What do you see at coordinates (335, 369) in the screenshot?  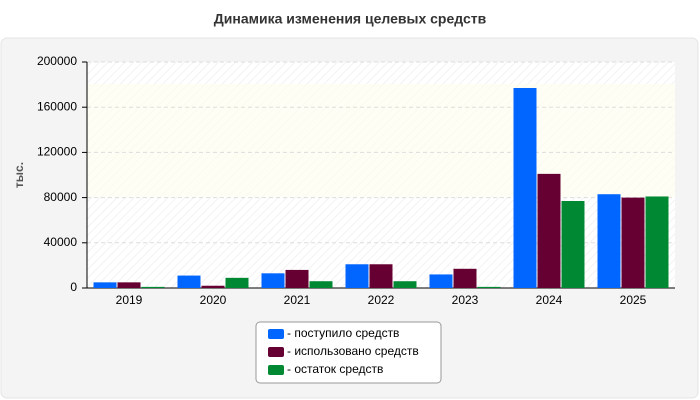 I see `legend-label: - остаток средств` at bounding box center [335, 369].